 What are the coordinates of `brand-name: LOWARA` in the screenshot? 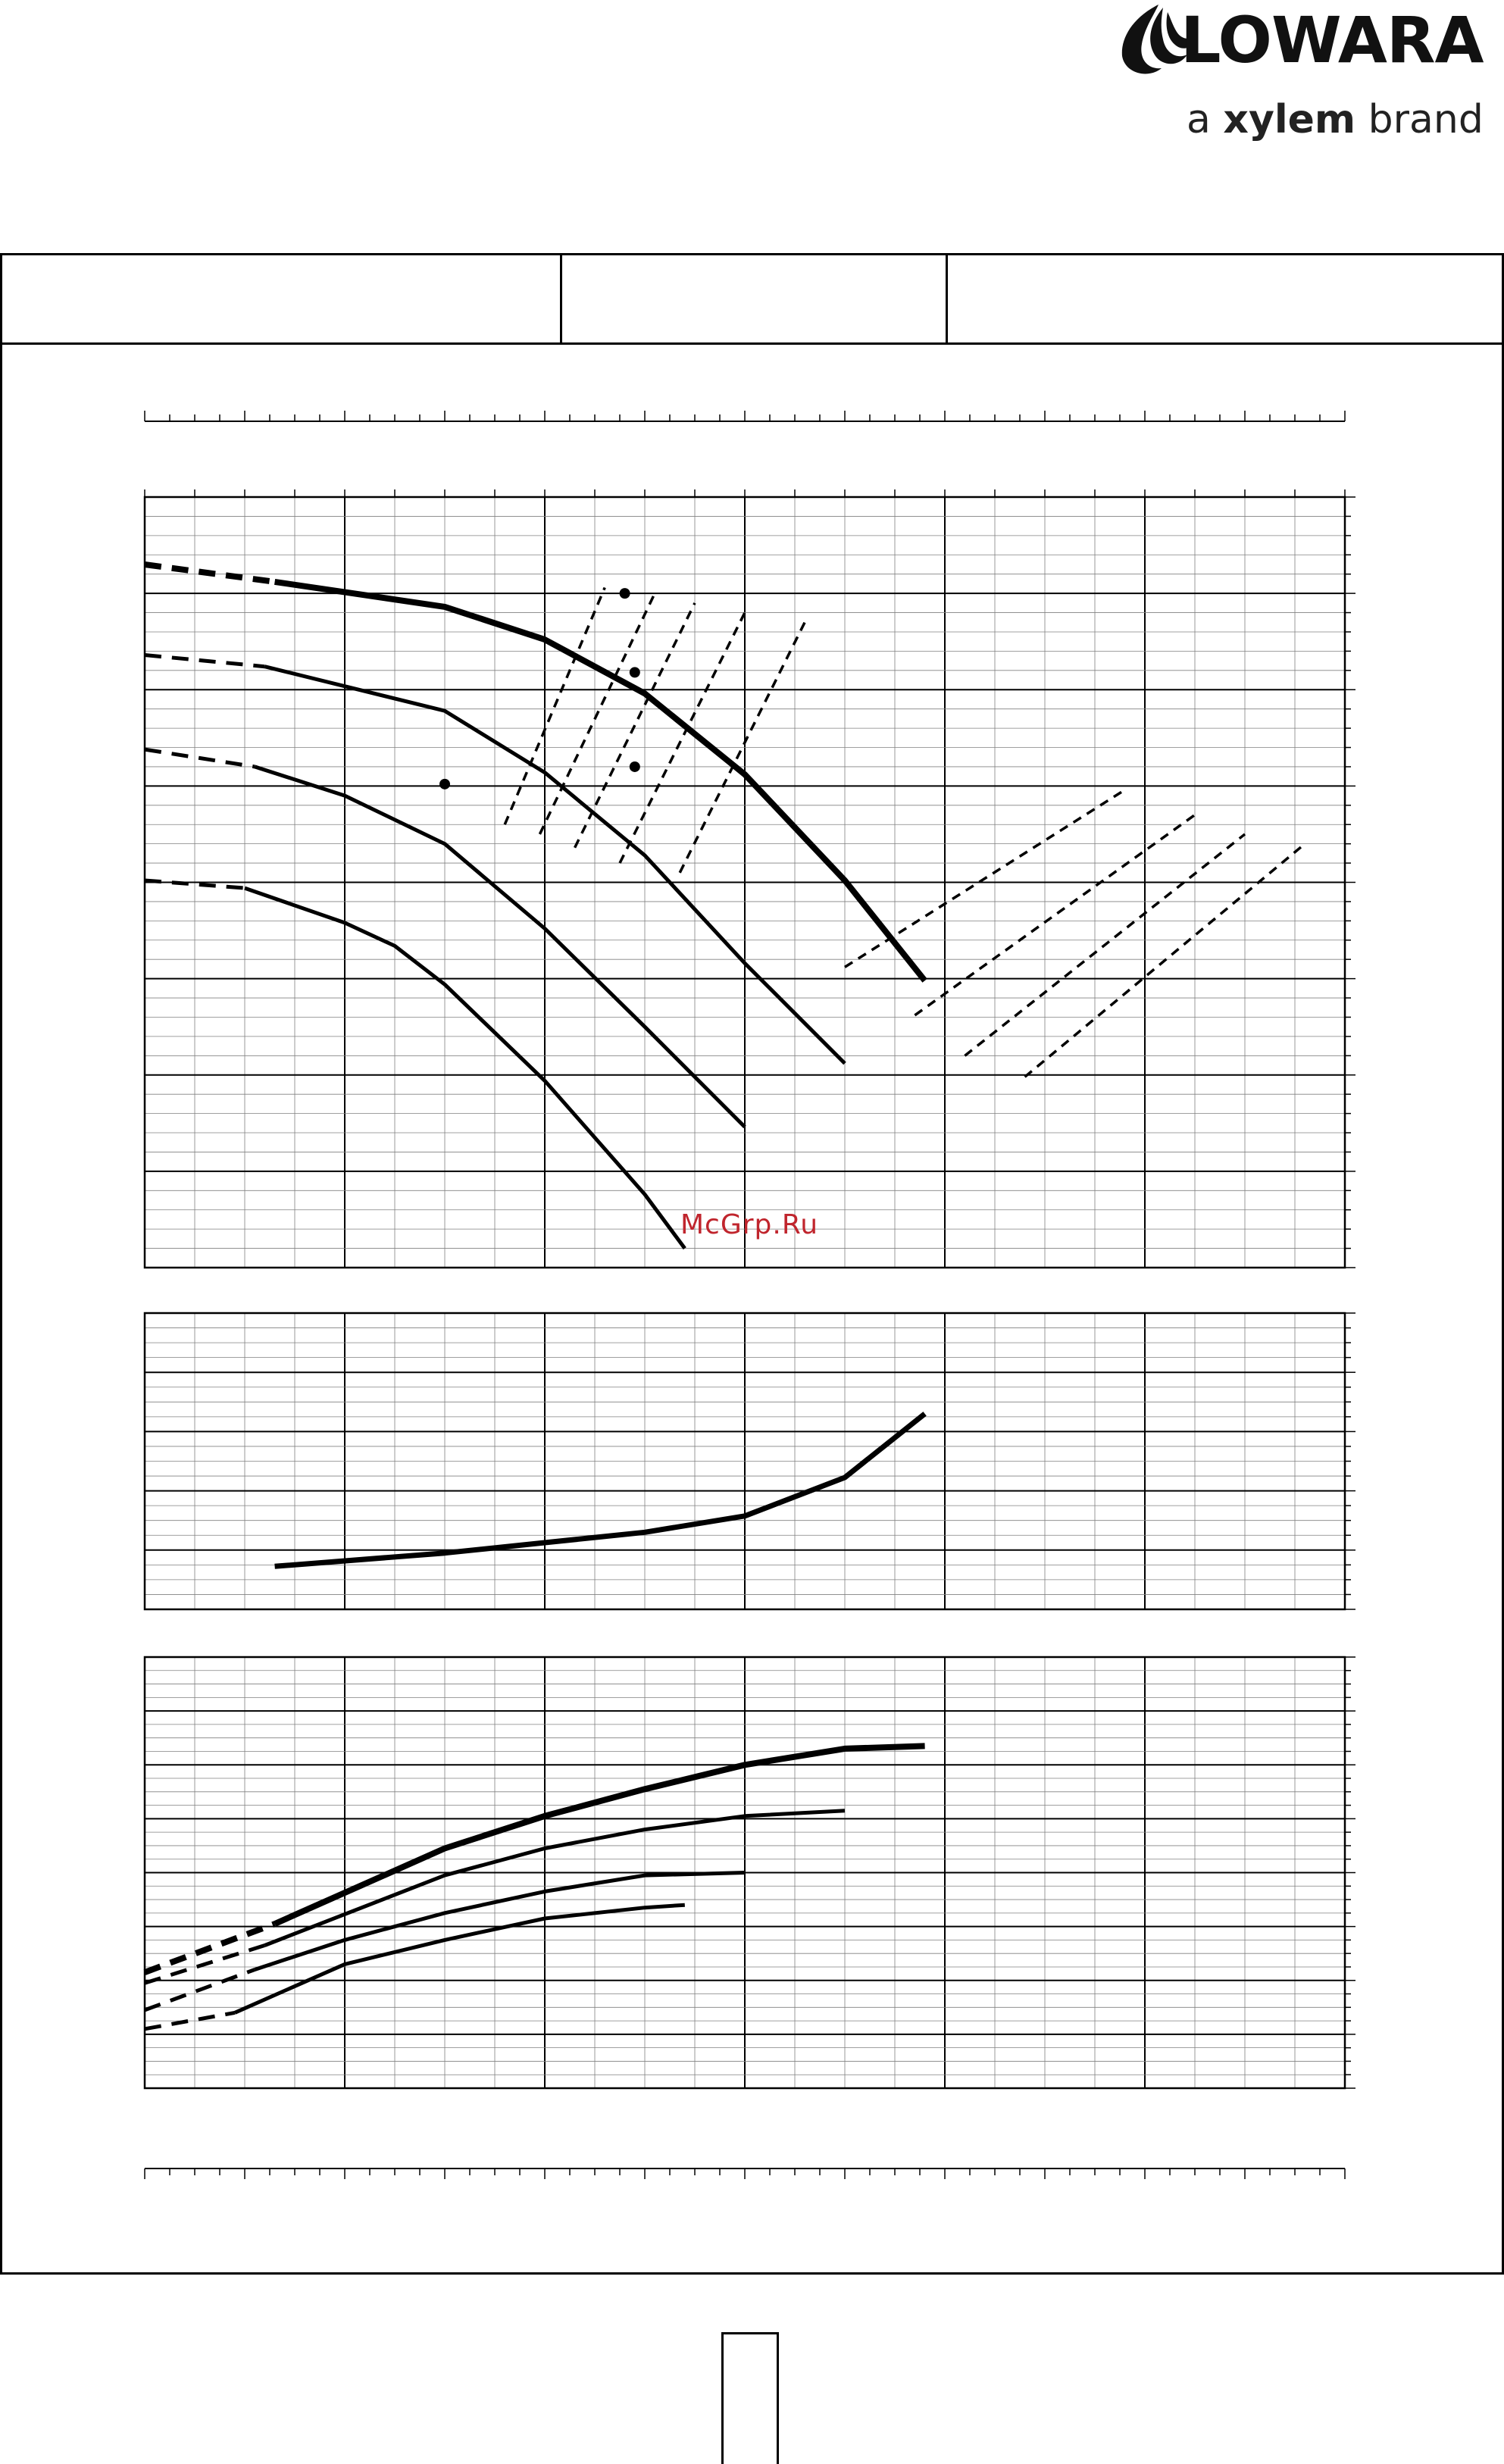 It's located at (1332, 40).